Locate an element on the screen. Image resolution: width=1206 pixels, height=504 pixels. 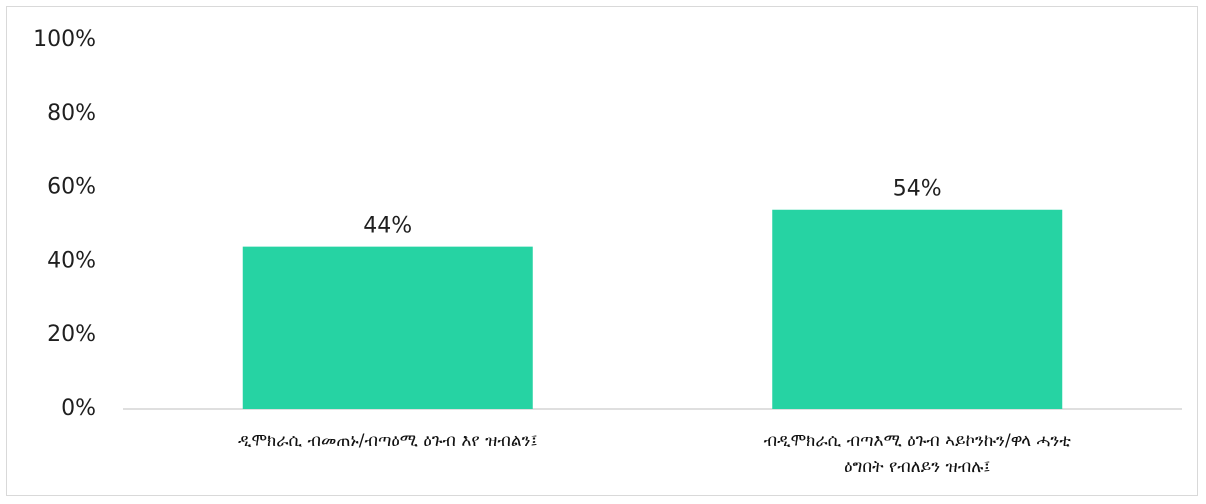
y-tick-label: 0% is located at coordinates (78, 408).